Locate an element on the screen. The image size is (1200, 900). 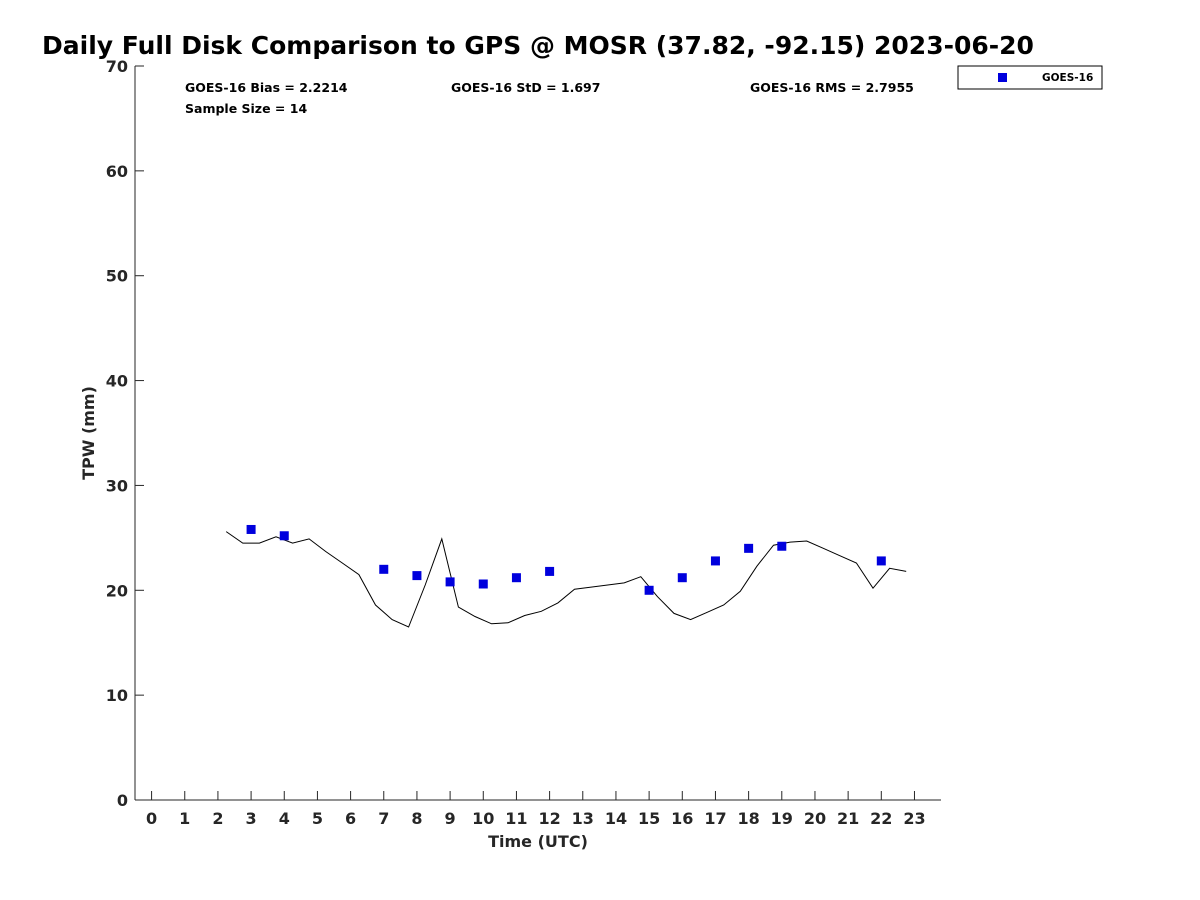
x-ticks: 0 1 2 3 4 5 6 7 8 9 10 11 12 13 14 15 16 17 18 19 20 21 22 23 is located at coordinates (536, 809).